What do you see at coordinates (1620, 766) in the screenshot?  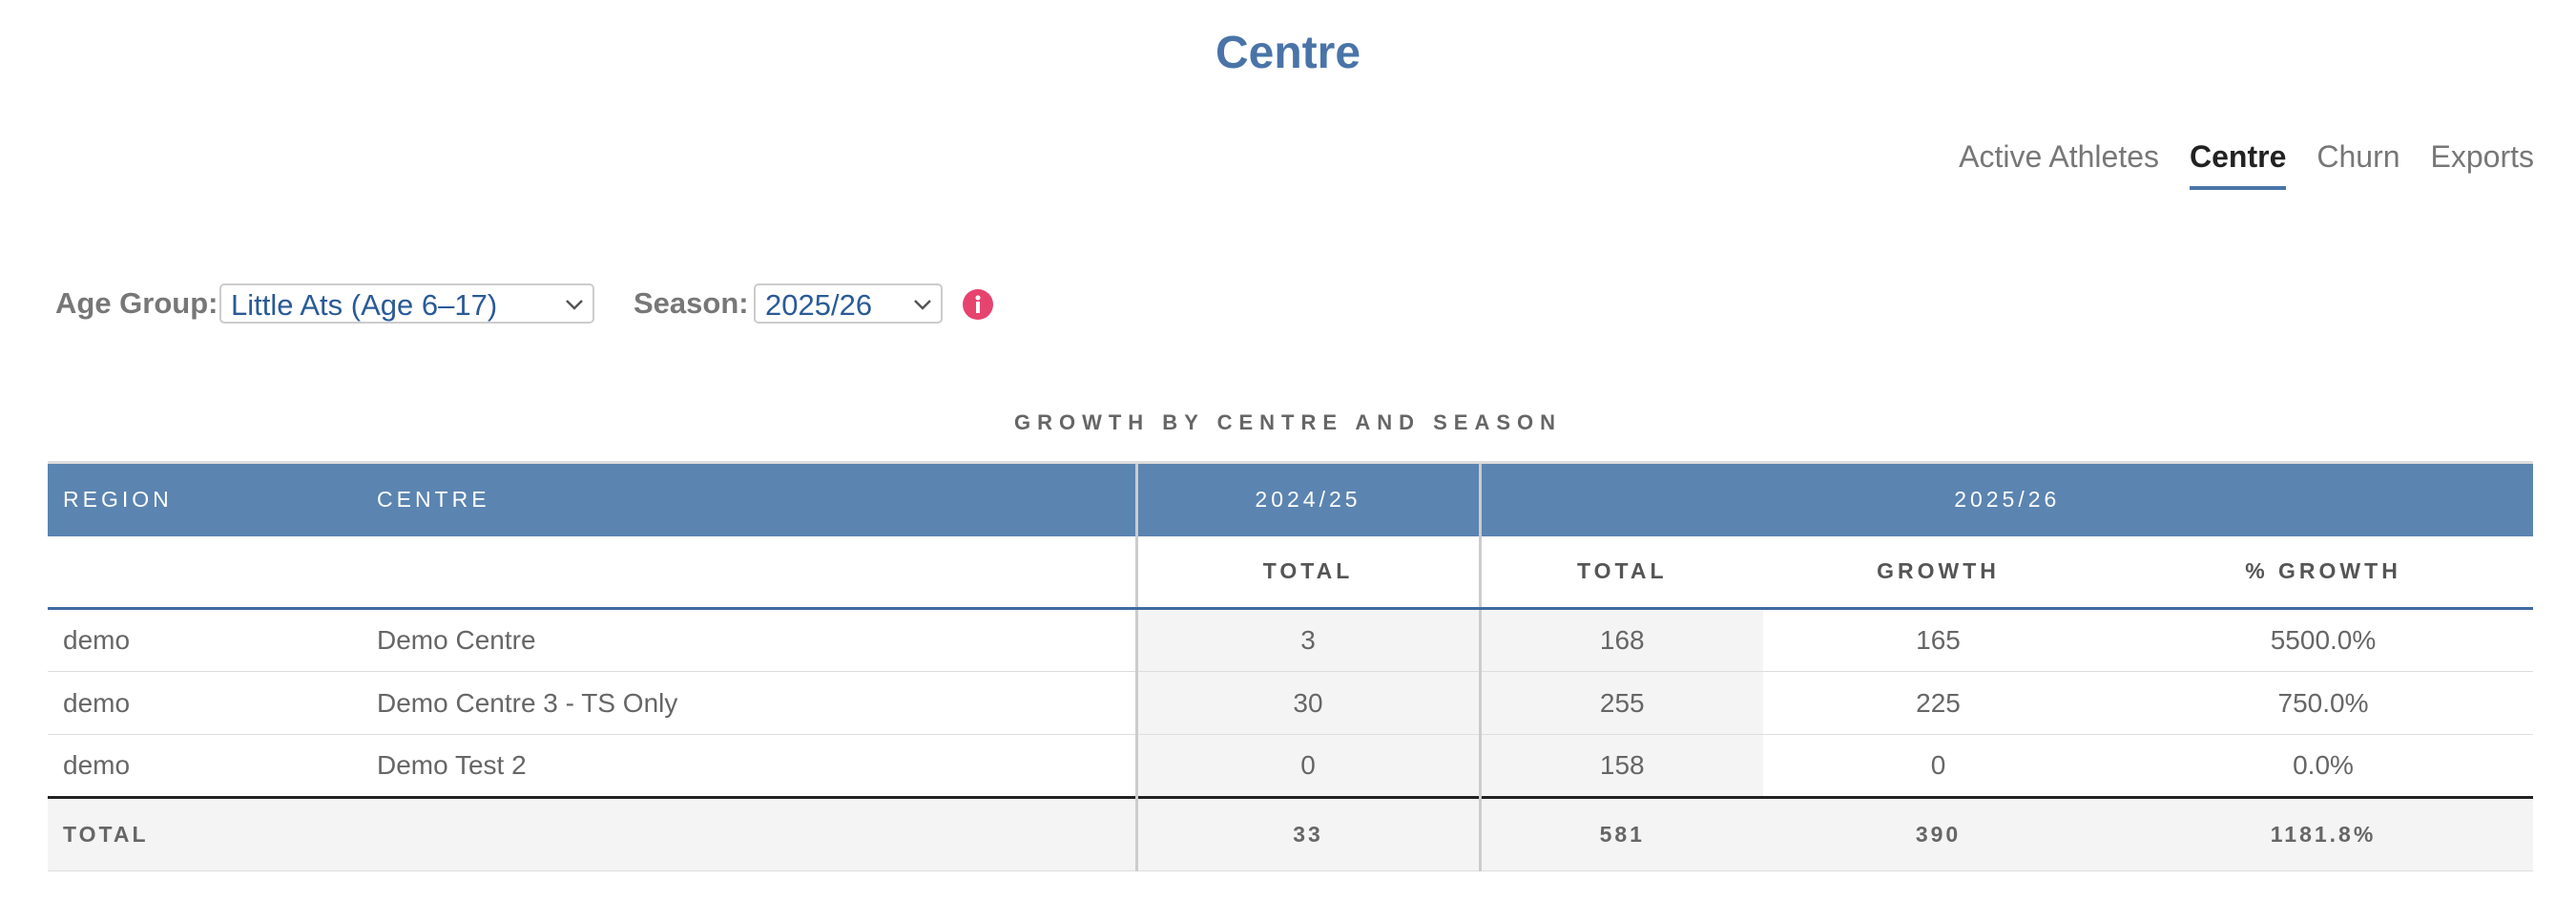 I see `table-cell: 158` at bounding box center [1620, 766].